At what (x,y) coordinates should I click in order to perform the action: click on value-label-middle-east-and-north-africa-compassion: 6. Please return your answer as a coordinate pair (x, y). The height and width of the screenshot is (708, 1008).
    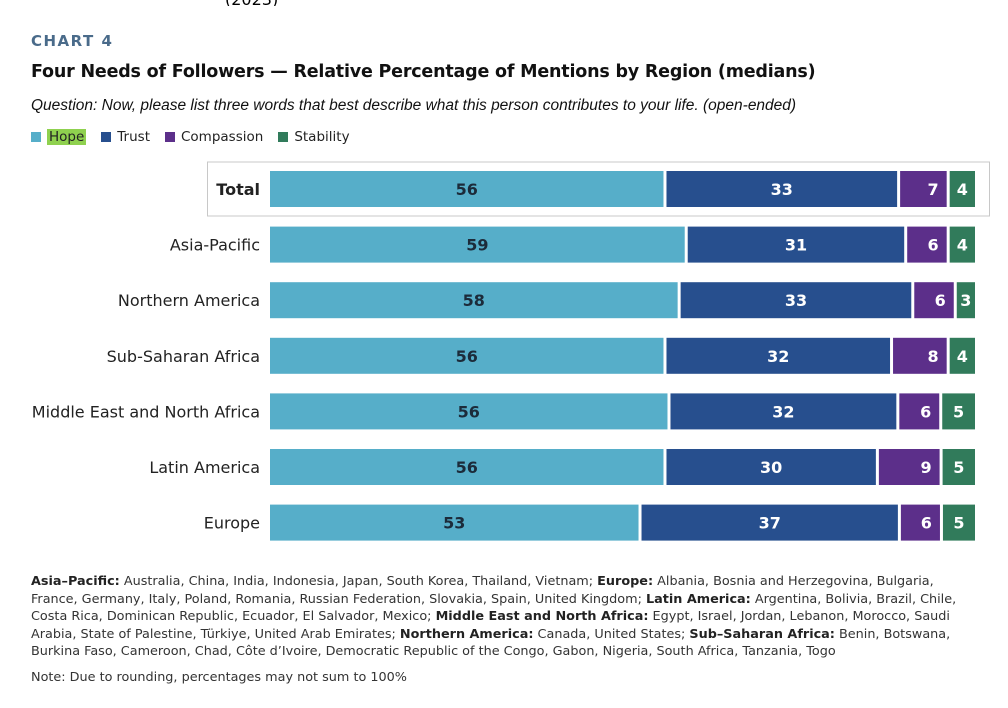
    Looking at the image, I should click on (925, 411).